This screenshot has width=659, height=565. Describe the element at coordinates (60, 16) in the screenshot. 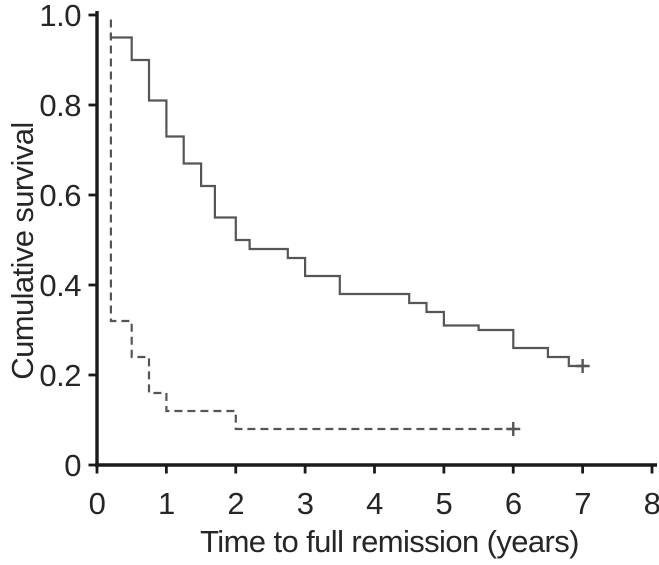

I see `y-tick-label: 1.0` at that location.